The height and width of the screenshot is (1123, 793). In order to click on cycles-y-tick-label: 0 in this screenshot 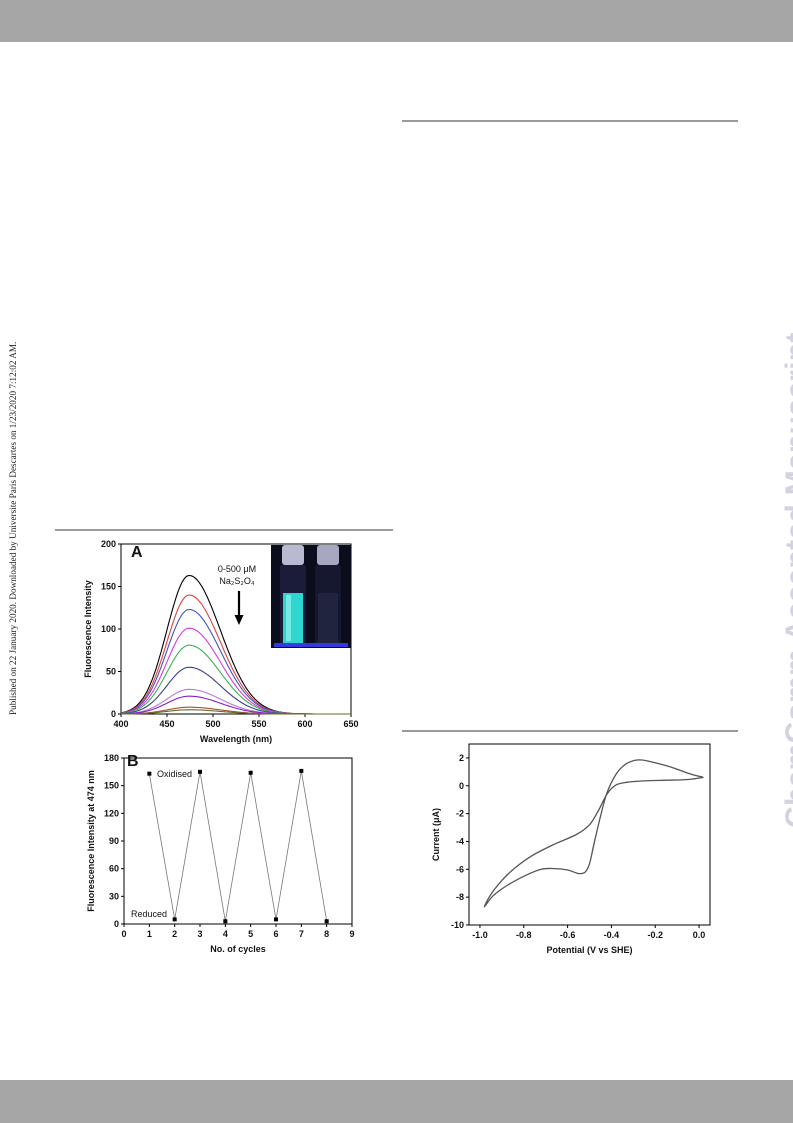, I will do `click(116, 924)`.